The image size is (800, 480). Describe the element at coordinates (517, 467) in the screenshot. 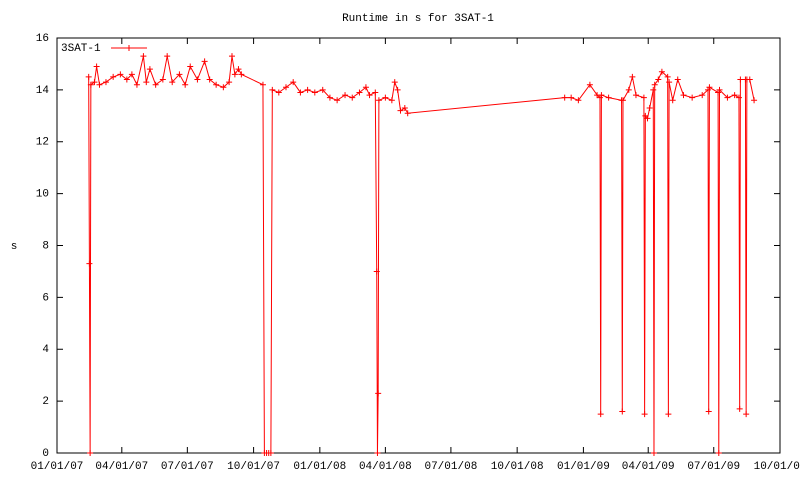

I see `x-tick-label: 10/01/08` at that location.